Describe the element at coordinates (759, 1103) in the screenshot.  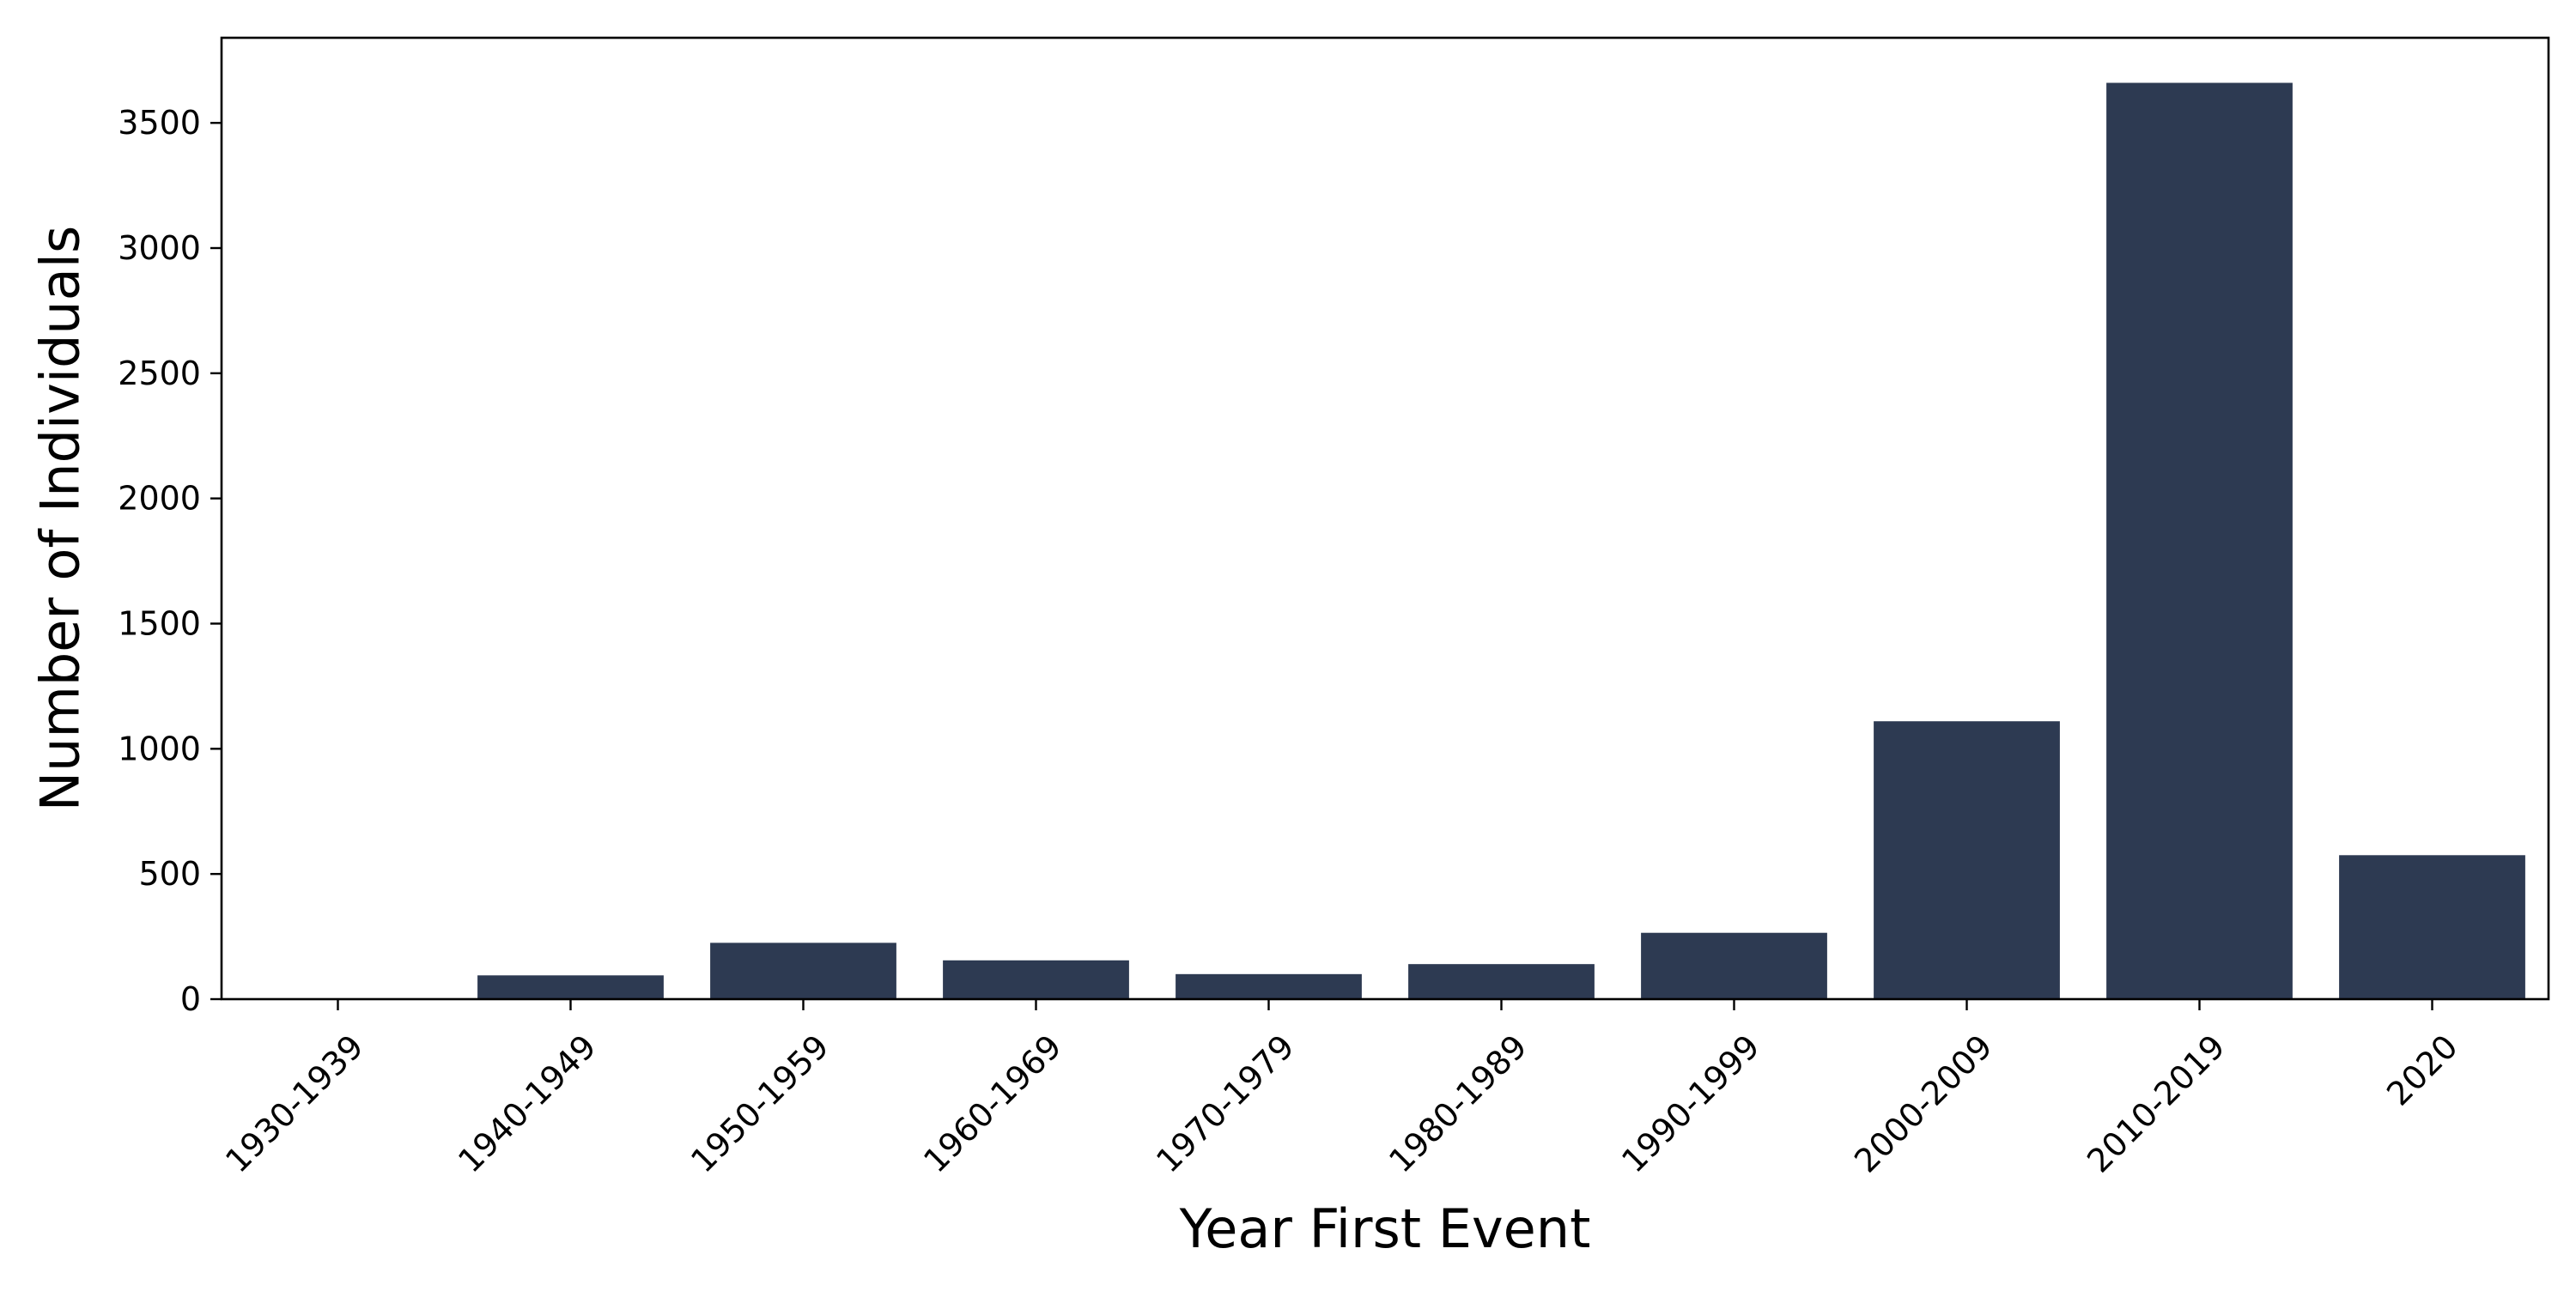
I see `x-tick-label: 1950-1959` at that location.